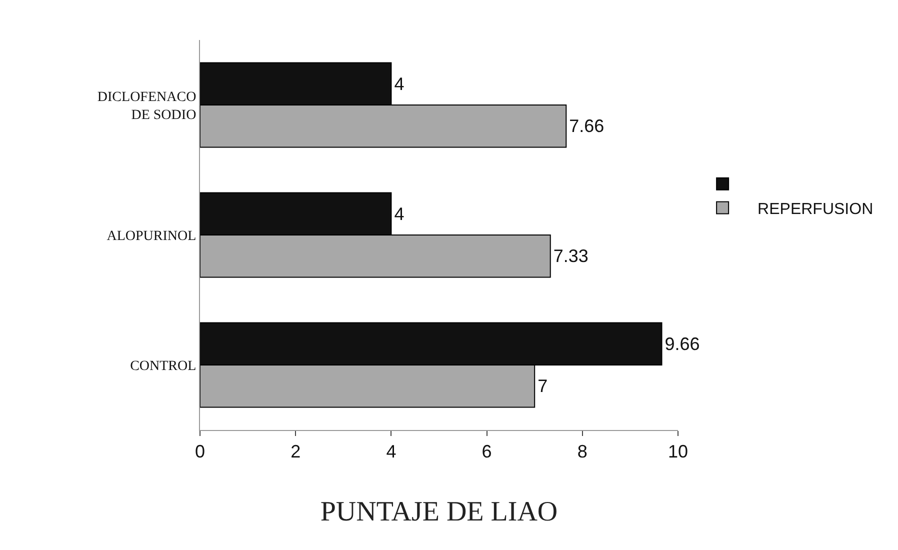 Image resolution: width=898 pixels, height=550 pixels. What do you see at coordinates (146, 106) in the screenshot?
I see `y-tick-label: DICLOFENACO DE SODIO` at bounding box center [146, 106].